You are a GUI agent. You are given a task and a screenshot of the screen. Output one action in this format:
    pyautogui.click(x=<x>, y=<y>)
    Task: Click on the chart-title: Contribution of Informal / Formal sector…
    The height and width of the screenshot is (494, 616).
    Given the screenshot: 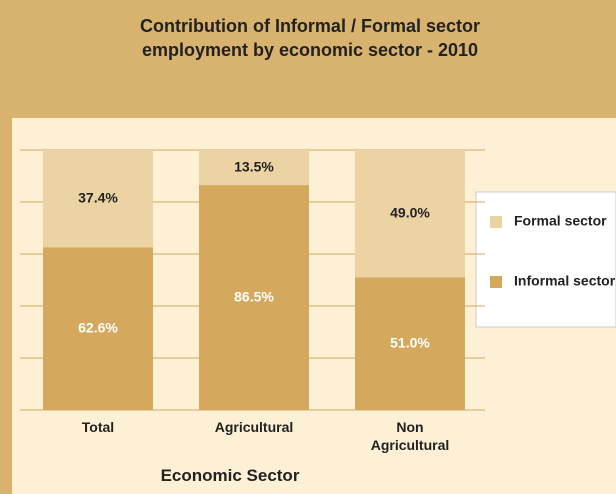 What is the action you would take?
    pyautogui.click(x=309, y=38)
    